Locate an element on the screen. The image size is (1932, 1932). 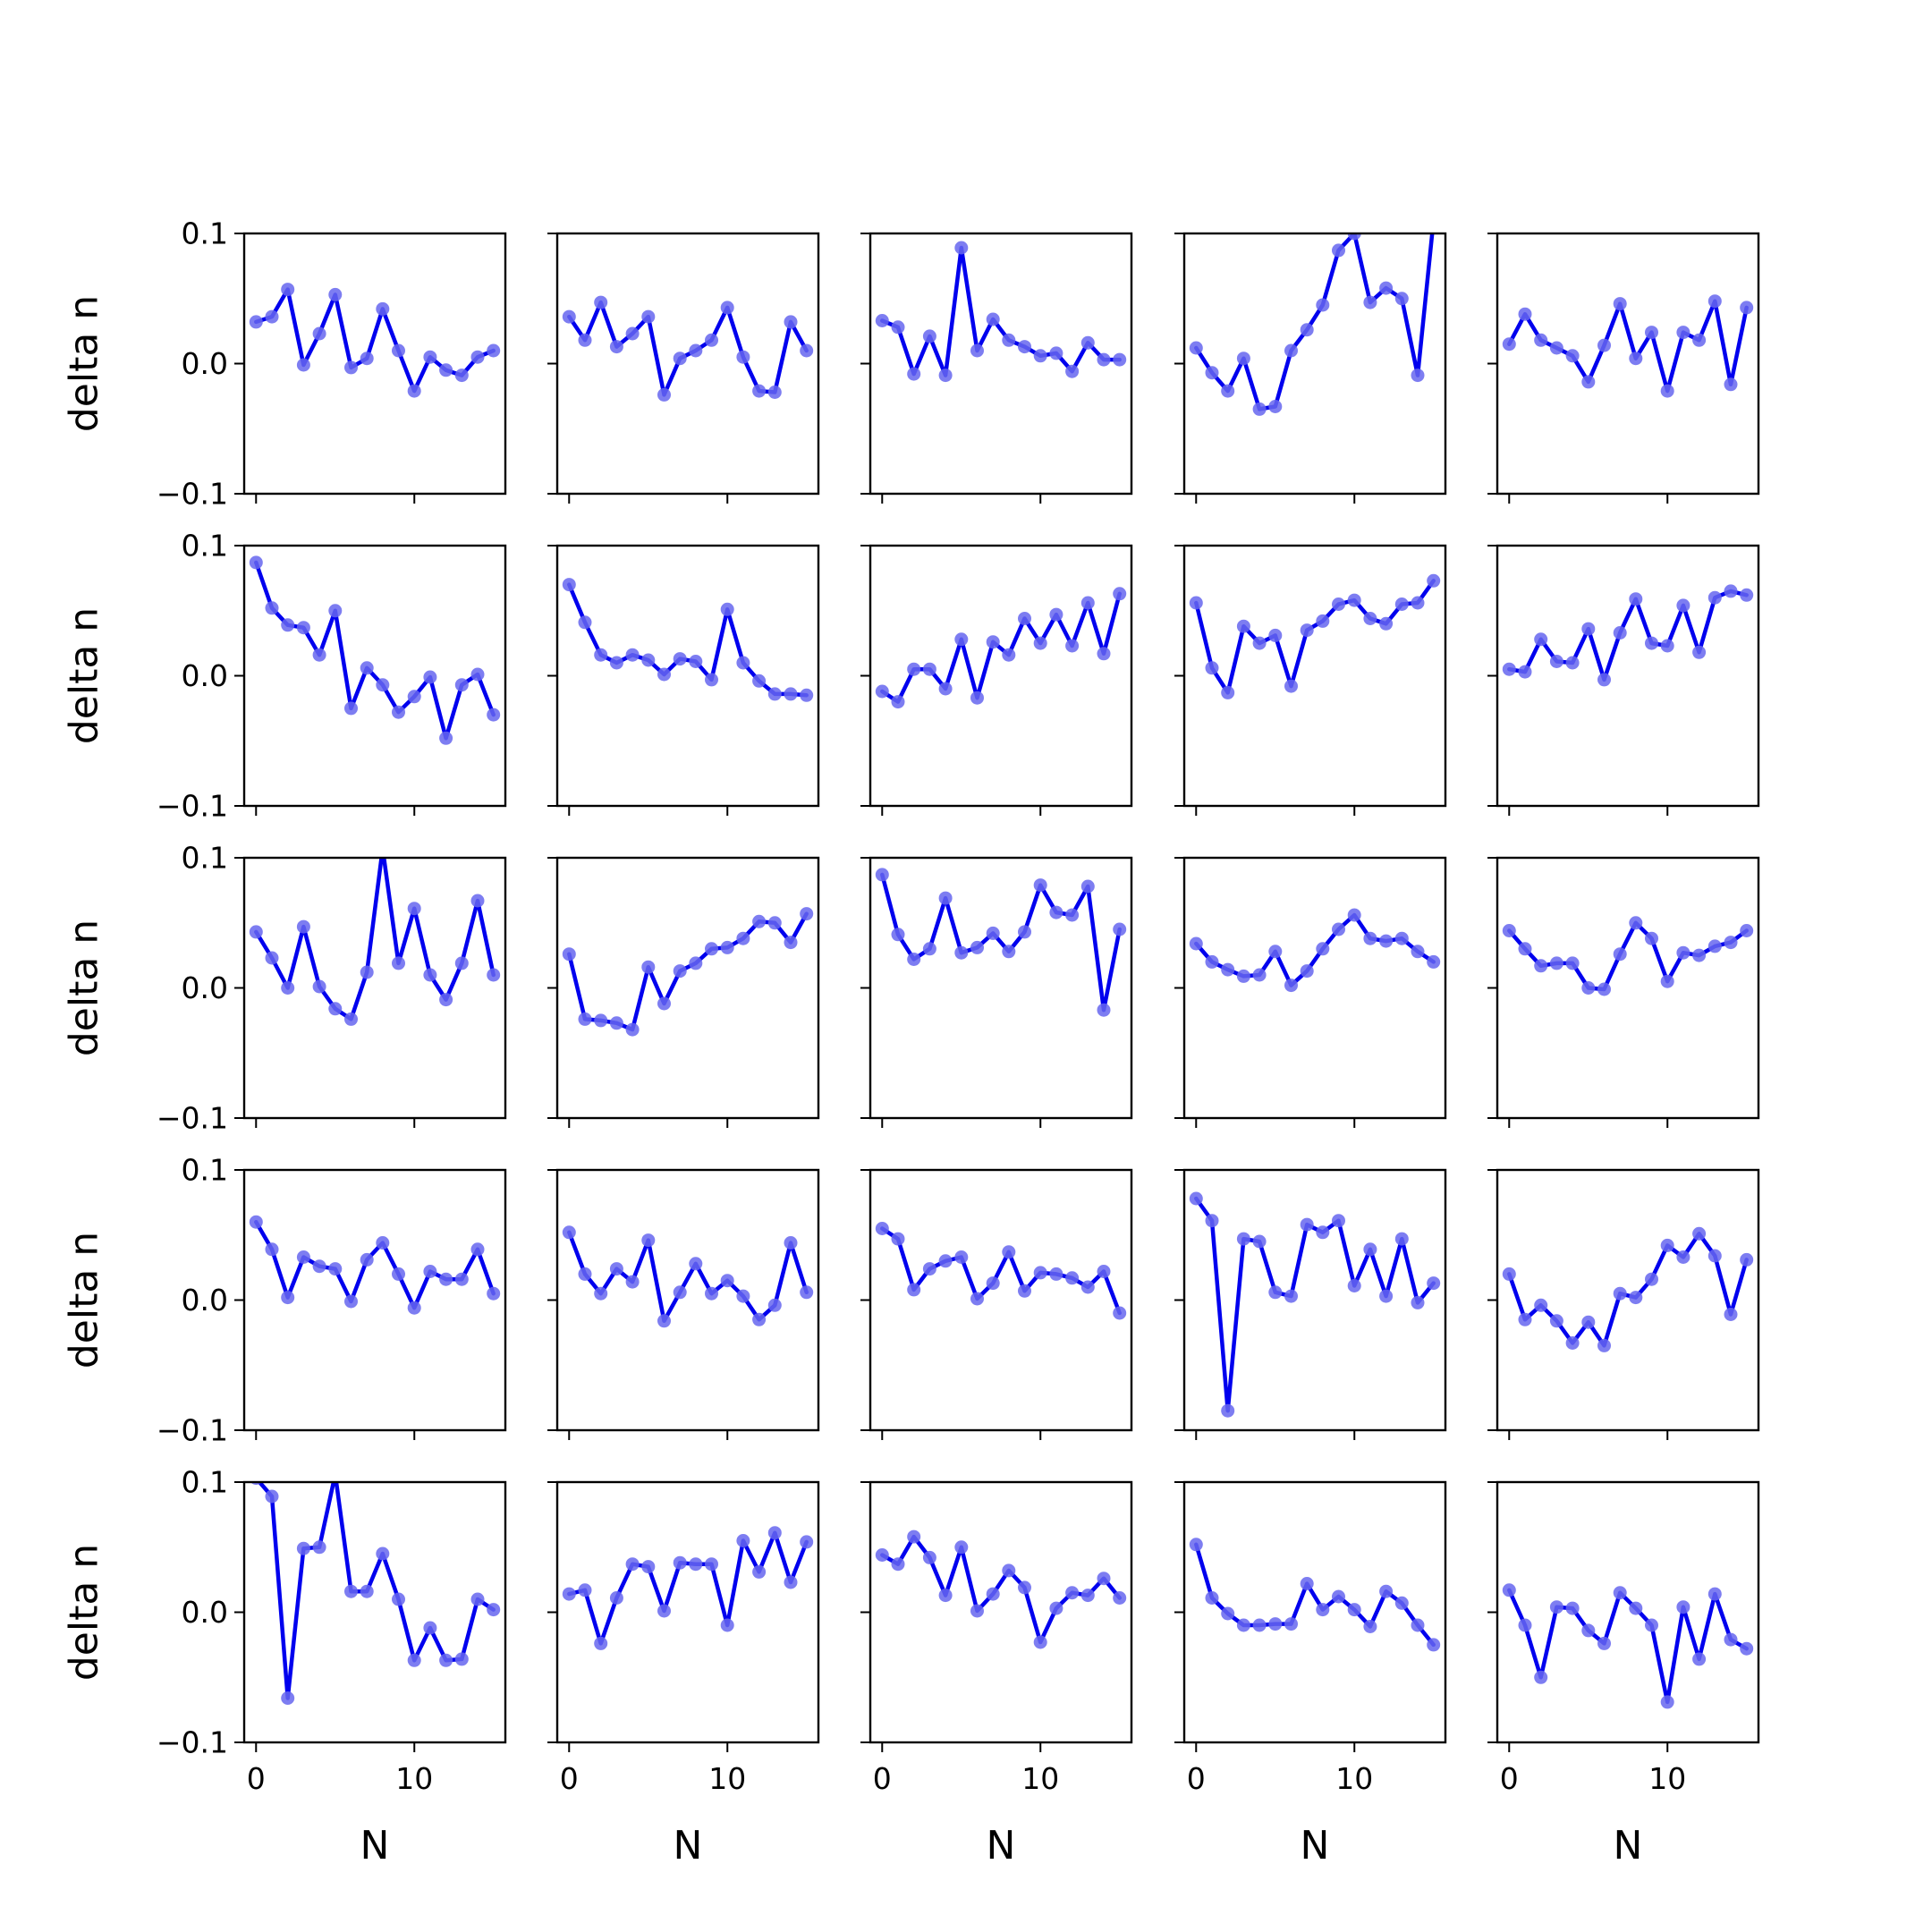
x-tick-label: 10 is located at coordinates (414, 1778).